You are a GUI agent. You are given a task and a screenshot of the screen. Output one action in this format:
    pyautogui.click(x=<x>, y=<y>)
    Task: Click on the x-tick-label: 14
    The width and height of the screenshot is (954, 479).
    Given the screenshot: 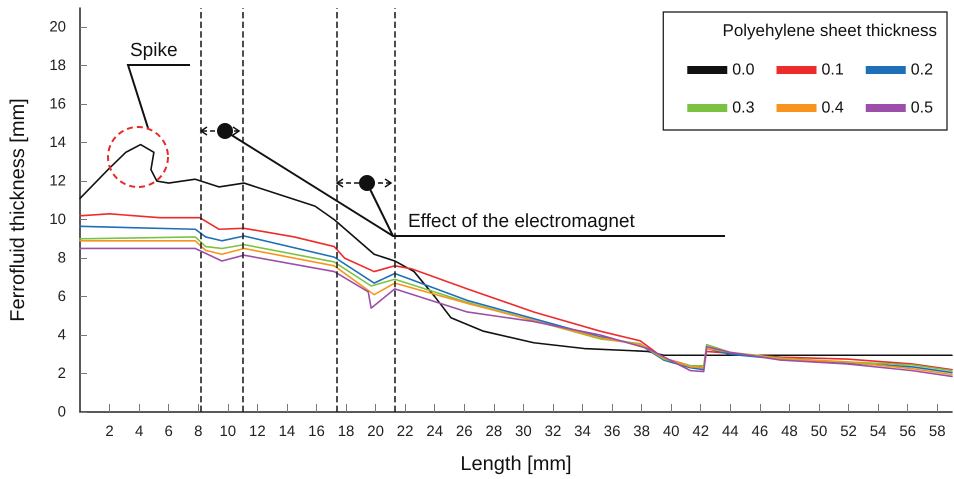 What is the action you would take?
    pyautogui.click(x=287, y=431)
    